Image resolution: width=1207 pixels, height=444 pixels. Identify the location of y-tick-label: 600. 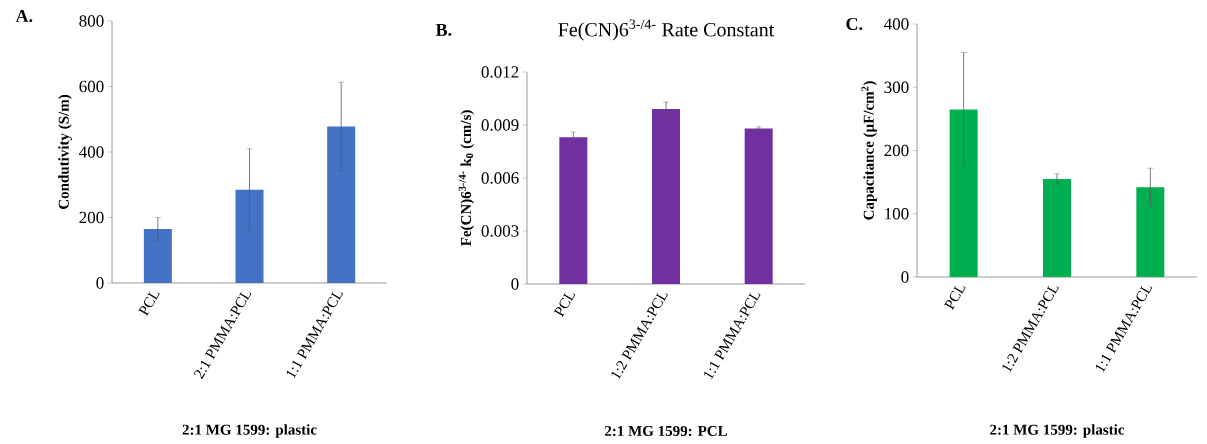
(91, 86).